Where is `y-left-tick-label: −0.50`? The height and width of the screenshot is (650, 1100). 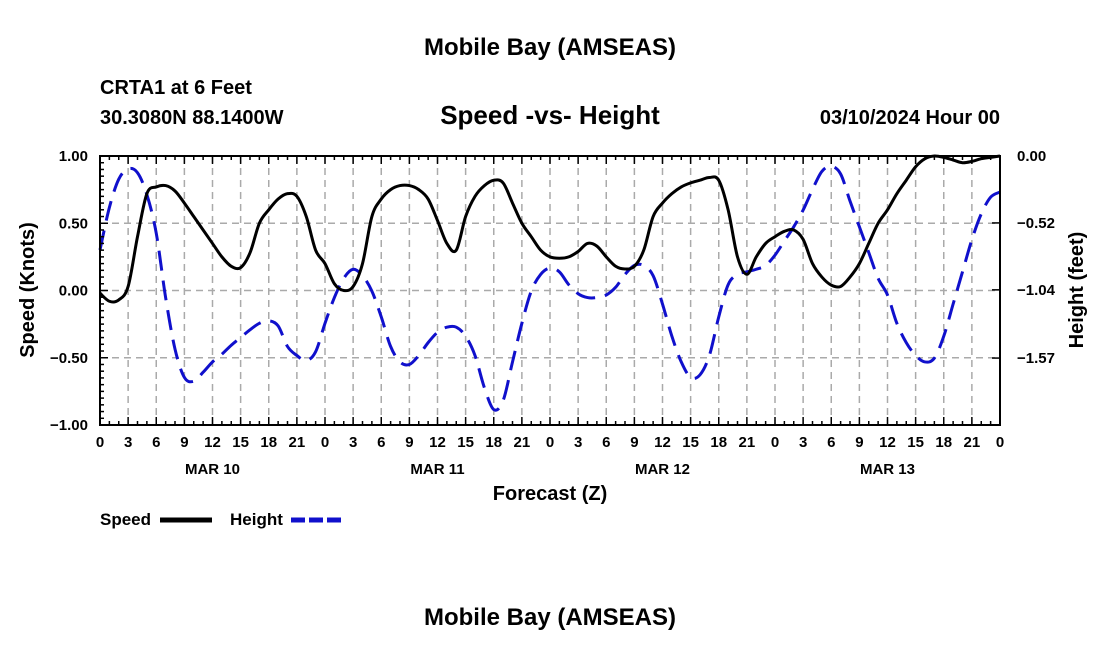 y-left-tick-label: −0.50 is located at coordinates (69, 358).